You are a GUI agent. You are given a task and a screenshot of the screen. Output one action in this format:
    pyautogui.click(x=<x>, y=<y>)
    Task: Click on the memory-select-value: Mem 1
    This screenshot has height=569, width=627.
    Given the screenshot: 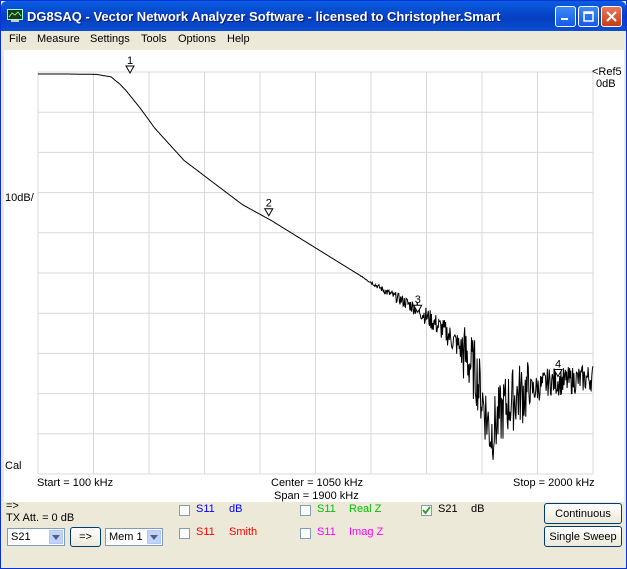 What is the action you would take?
    pyautogui.click(x=126, y=537)
    